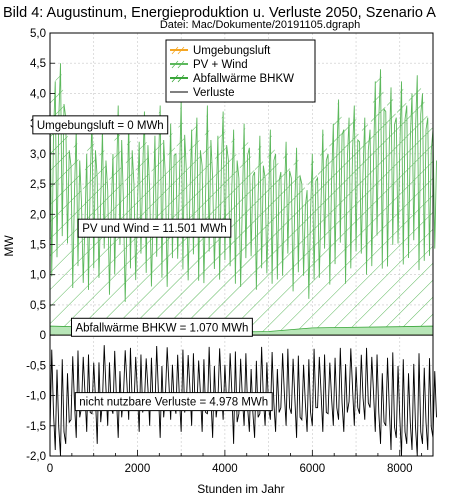 The height and width of the screenshot is (504, 449). What do you see at coordinates (225, 469) in the screenshot?
I see `x-tick-label: 4000` at bounding box center [225, 469].